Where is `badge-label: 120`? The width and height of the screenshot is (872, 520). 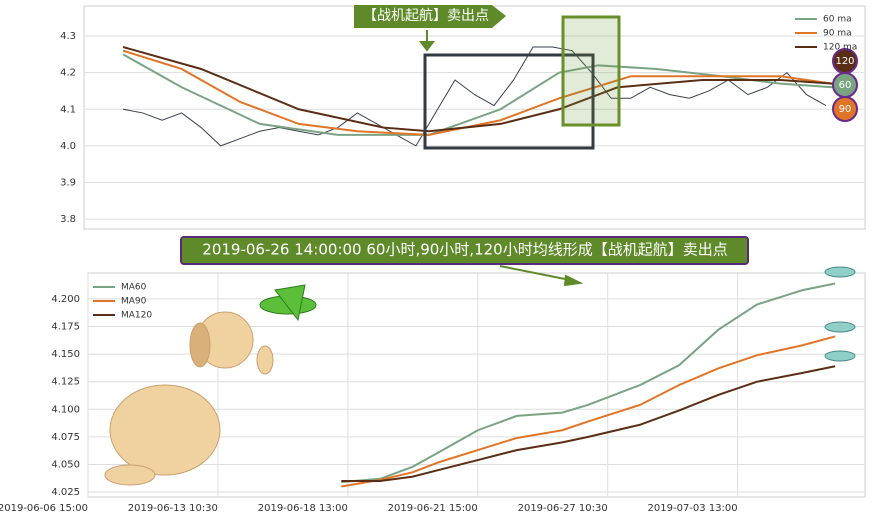
badge-label: 120 is located at coordinates (844, 61).